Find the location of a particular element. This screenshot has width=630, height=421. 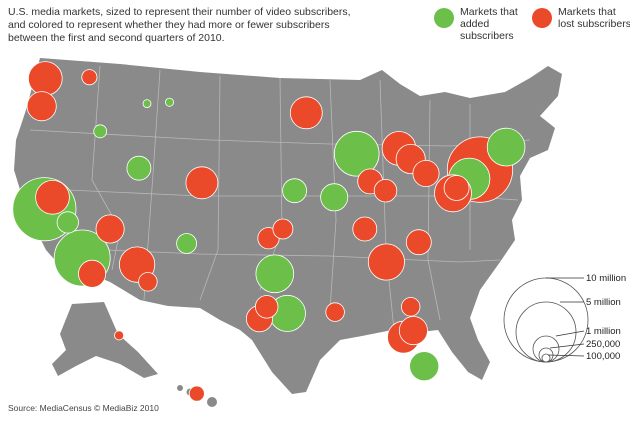

legend-added-label: Markets that added subscribers is located at coordinates (489, 24).